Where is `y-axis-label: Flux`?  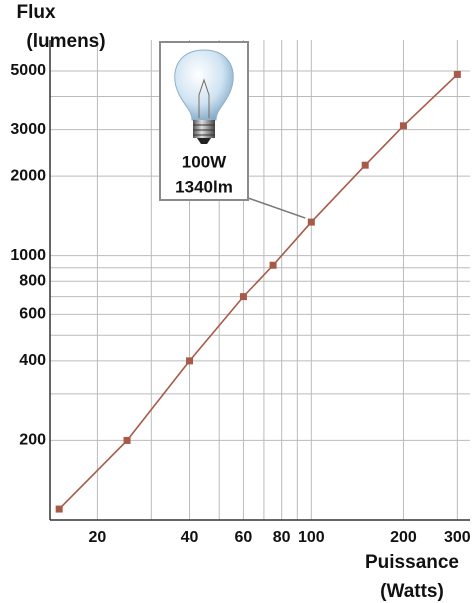
y-axis-label: Flux is located at coordinates (35, 12).